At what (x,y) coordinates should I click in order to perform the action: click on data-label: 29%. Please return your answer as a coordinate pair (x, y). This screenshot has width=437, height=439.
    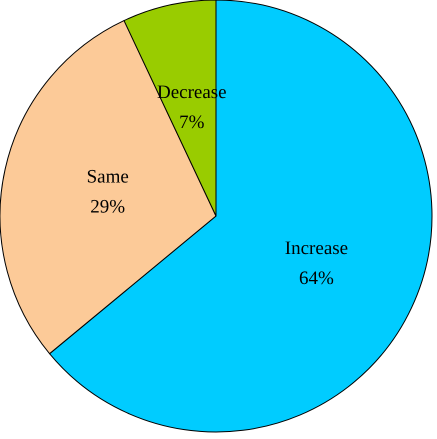
    Looking at the image, I should click on (108, 207).